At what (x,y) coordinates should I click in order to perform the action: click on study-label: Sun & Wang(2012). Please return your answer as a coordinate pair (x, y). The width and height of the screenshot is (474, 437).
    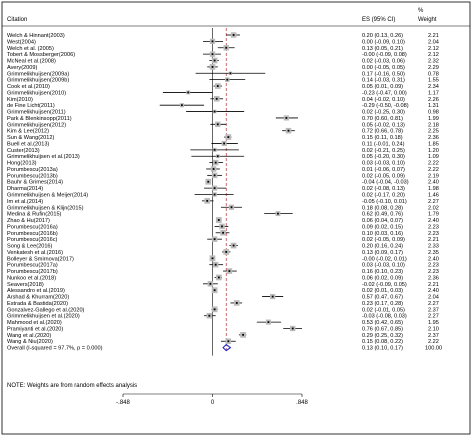
    Looking at the image, I should click on (31, 138).